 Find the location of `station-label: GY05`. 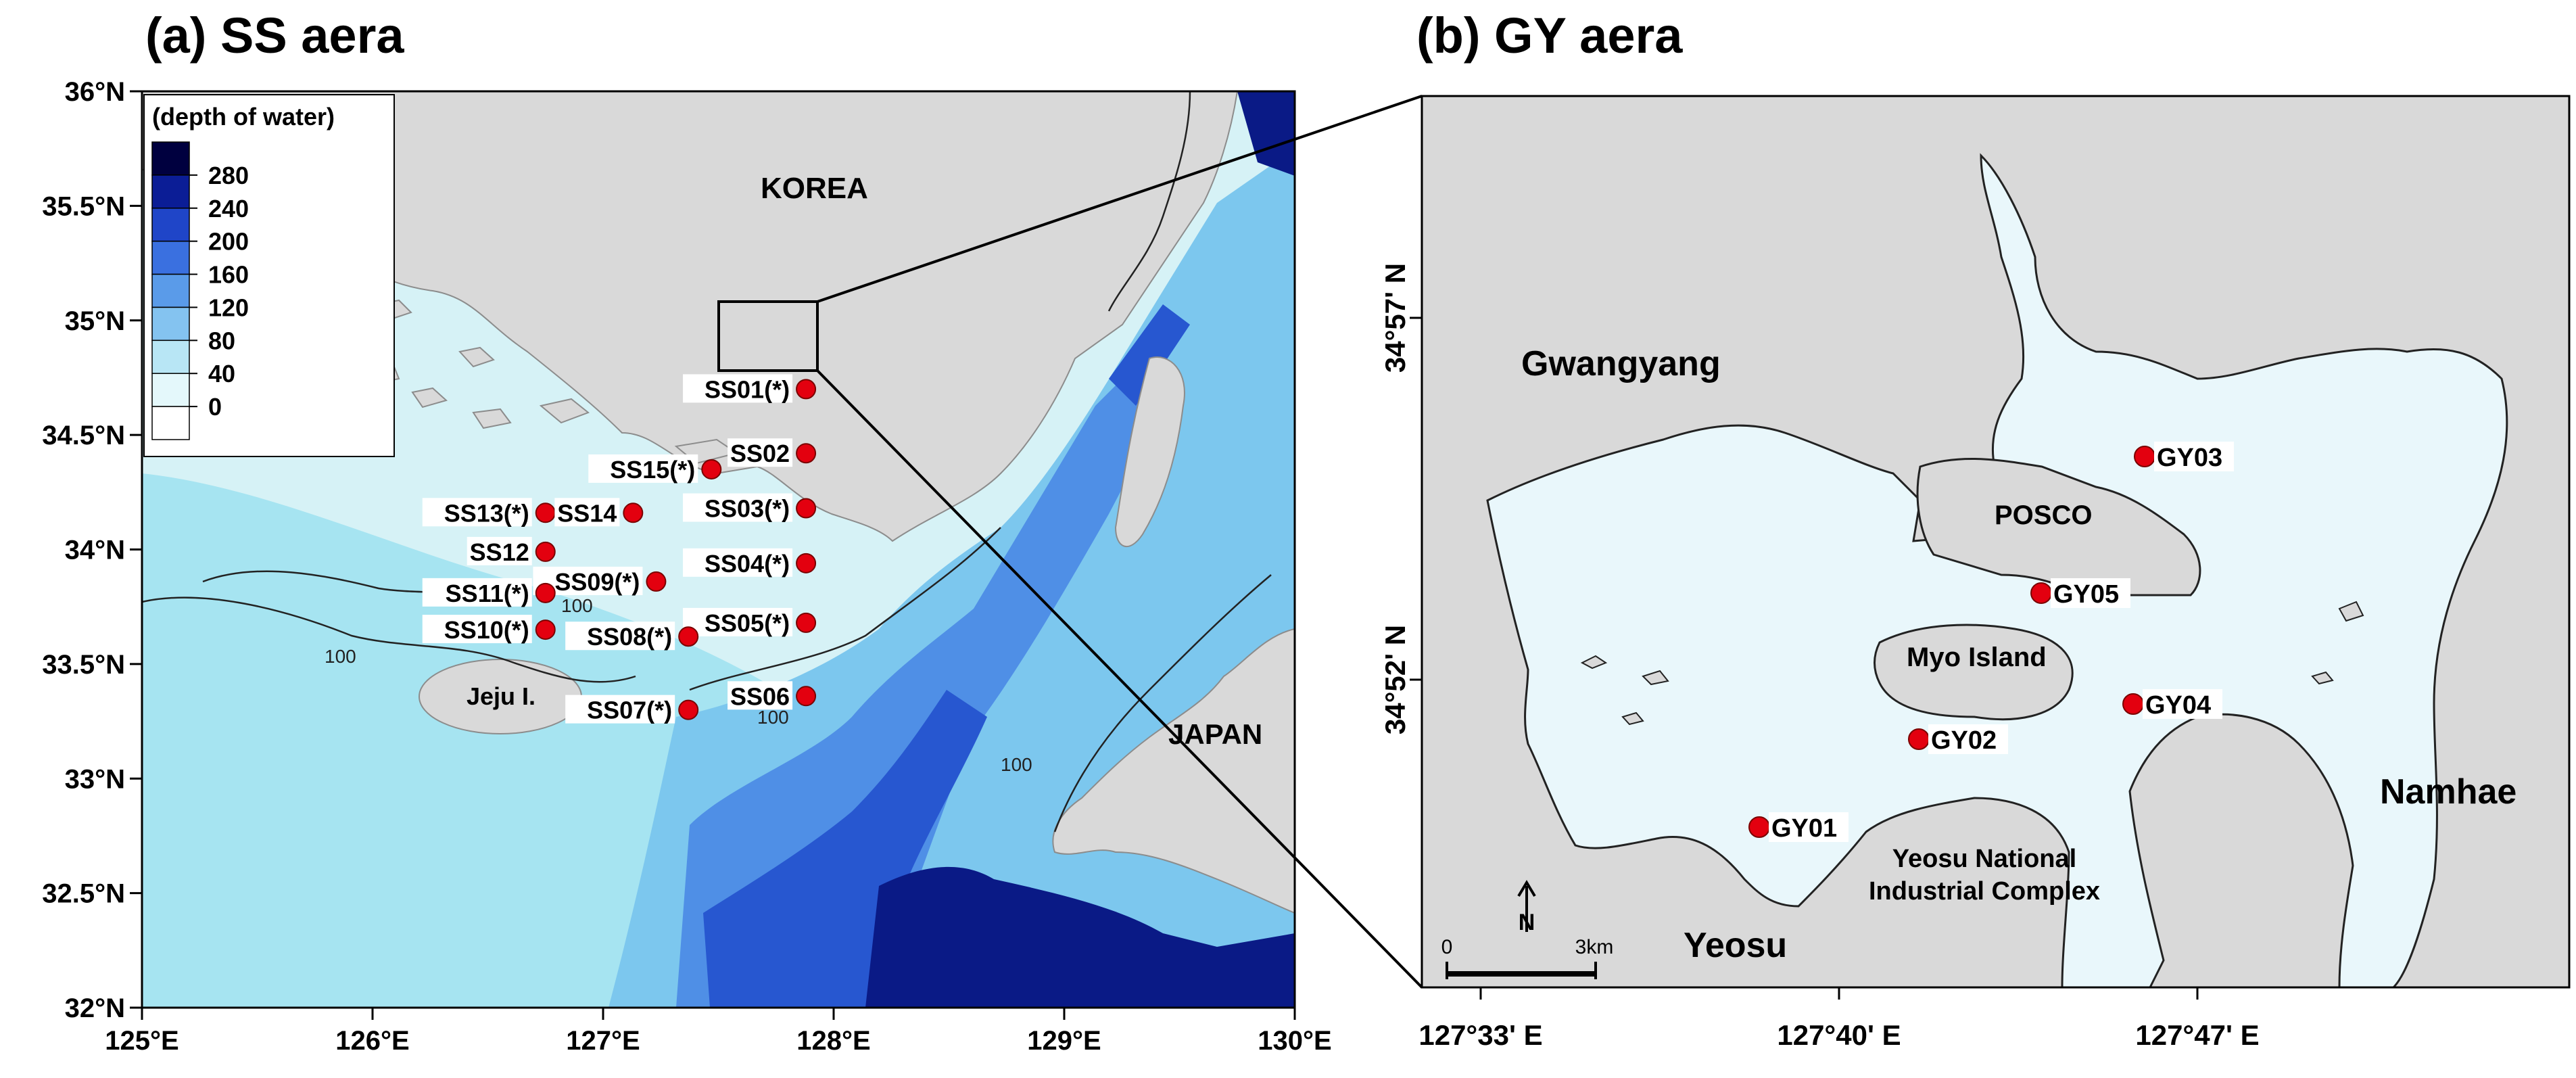

station-label: GY05 is located at coordinates (2086, 594).